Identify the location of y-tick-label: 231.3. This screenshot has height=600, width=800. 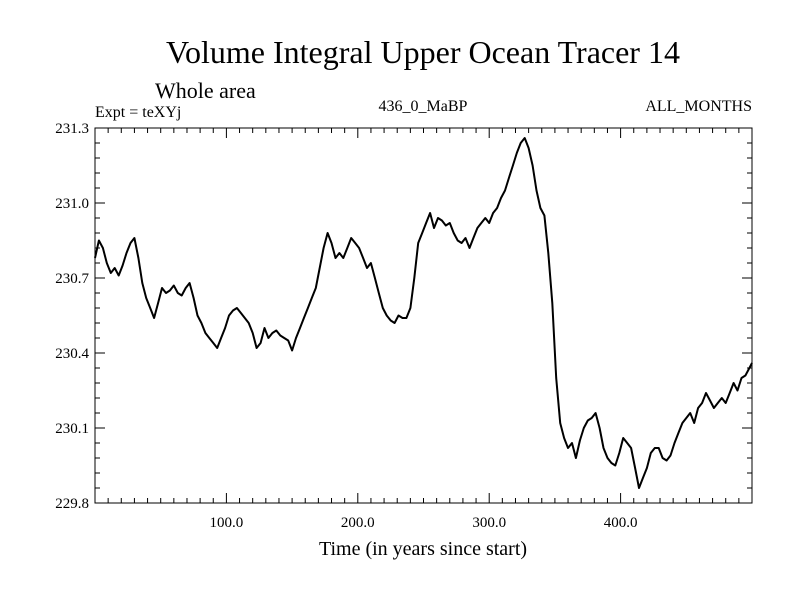
(72, 129).